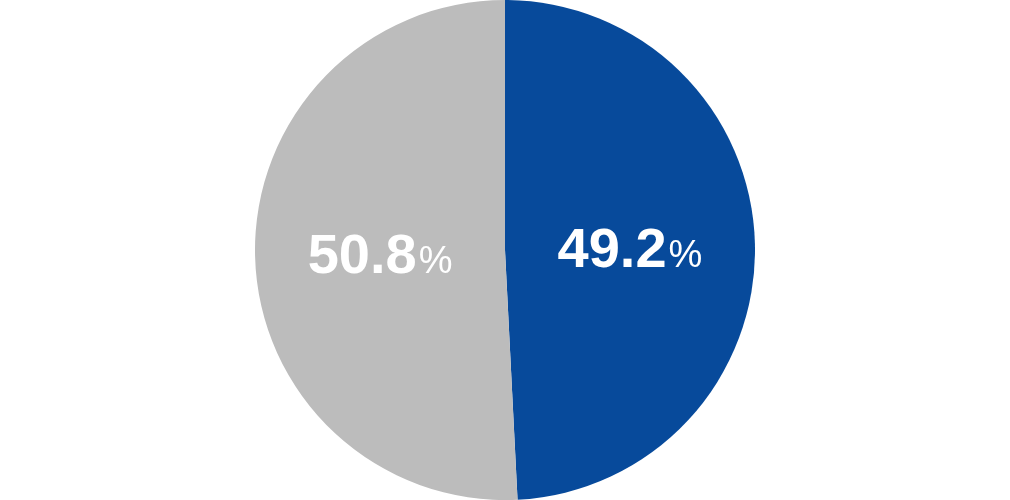  What do you see at coordinates (380, 254) in the screenshot?
I see `data-label: 50.8%` at bounding box center [380, 254].